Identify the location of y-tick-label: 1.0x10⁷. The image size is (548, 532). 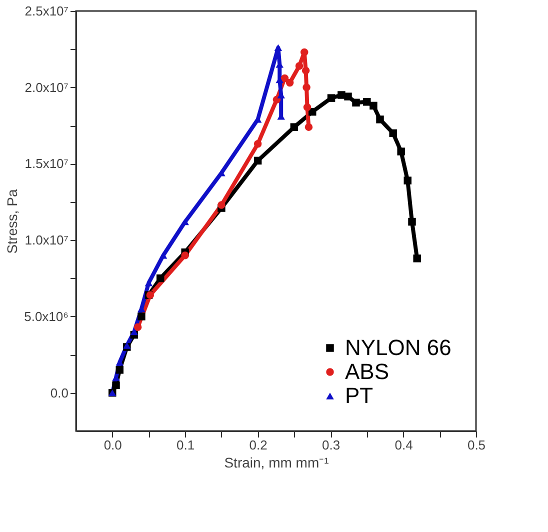
(46, 240).